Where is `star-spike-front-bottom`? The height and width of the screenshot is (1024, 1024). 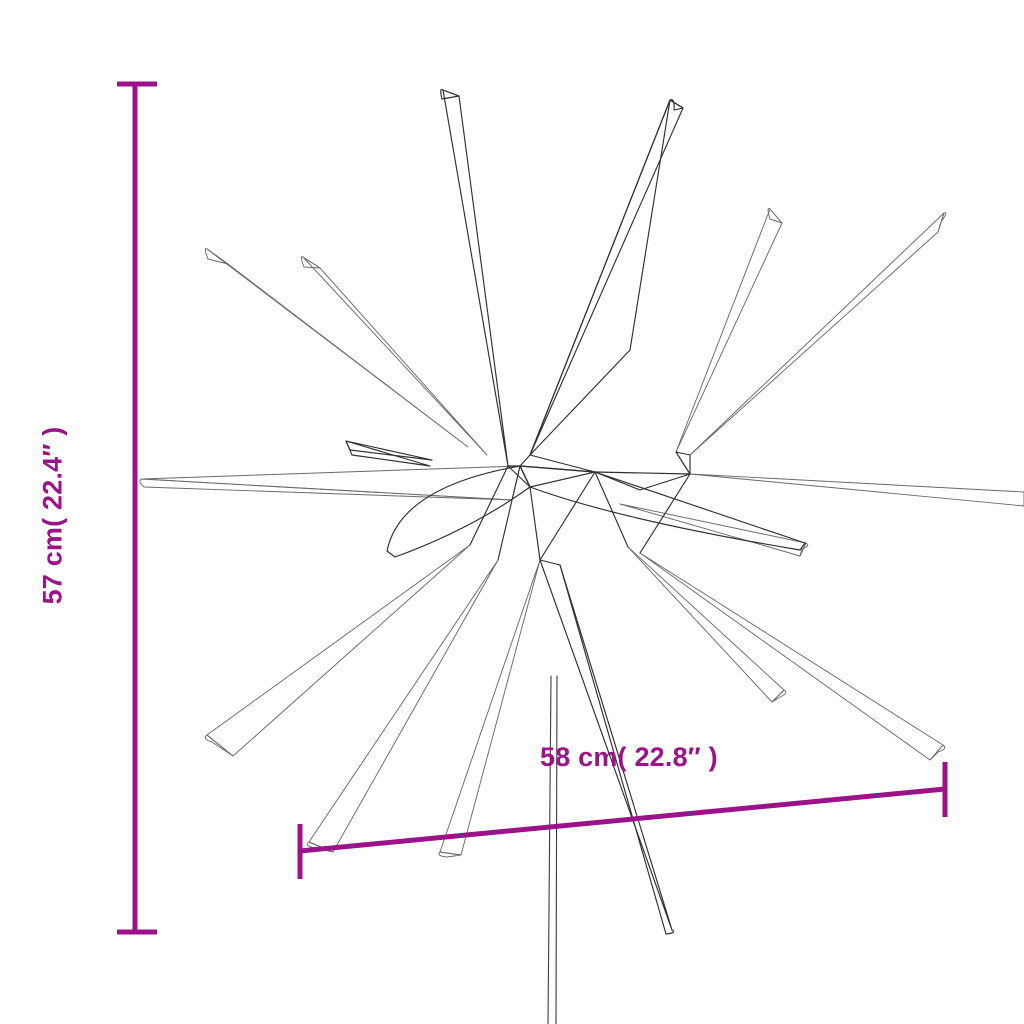 star-spike-front-bottom is located at coordinates (607, 747).